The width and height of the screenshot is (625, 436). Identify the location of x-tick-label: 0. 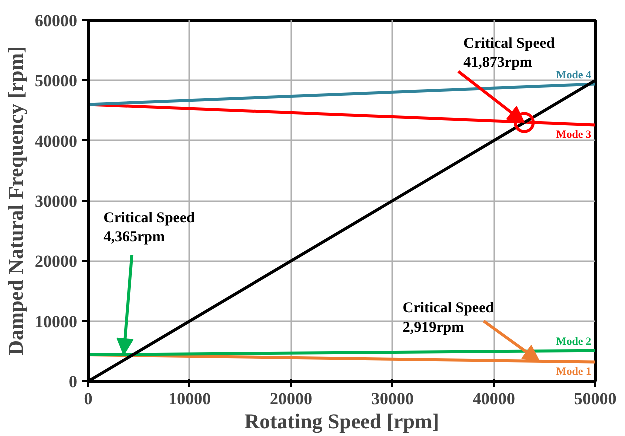
(88, 399).